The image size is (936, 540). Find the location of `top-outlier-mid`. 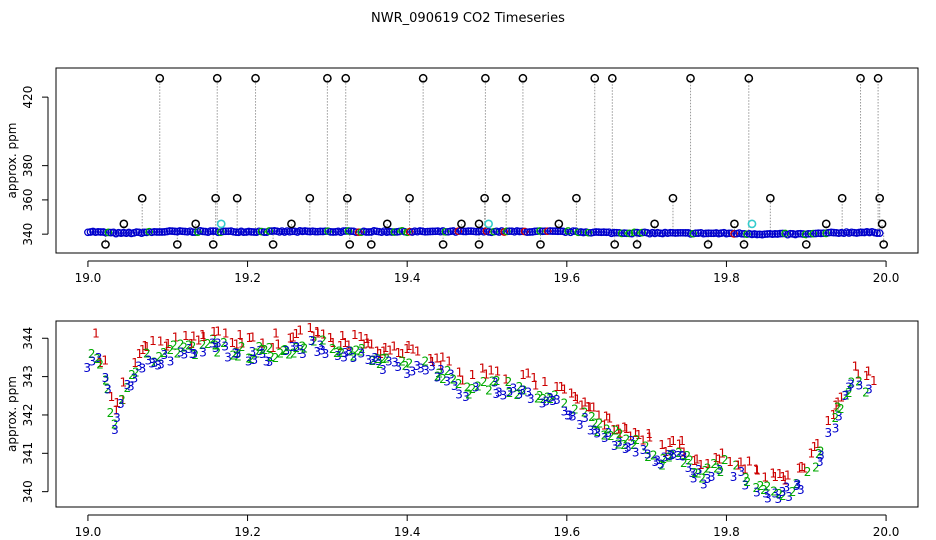

top-outlier-mid is located at coordinates (142, 198).